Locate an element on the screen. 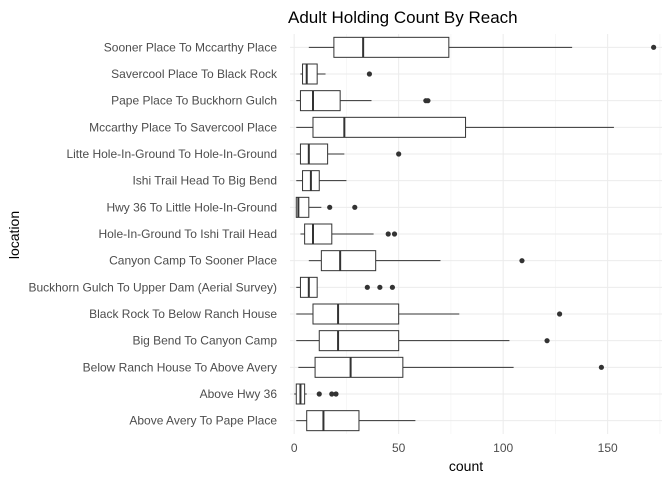 The image size is (672, 480). x-axis-tick-labels: 0 50 100 150 is located at coordinates (454, 448).